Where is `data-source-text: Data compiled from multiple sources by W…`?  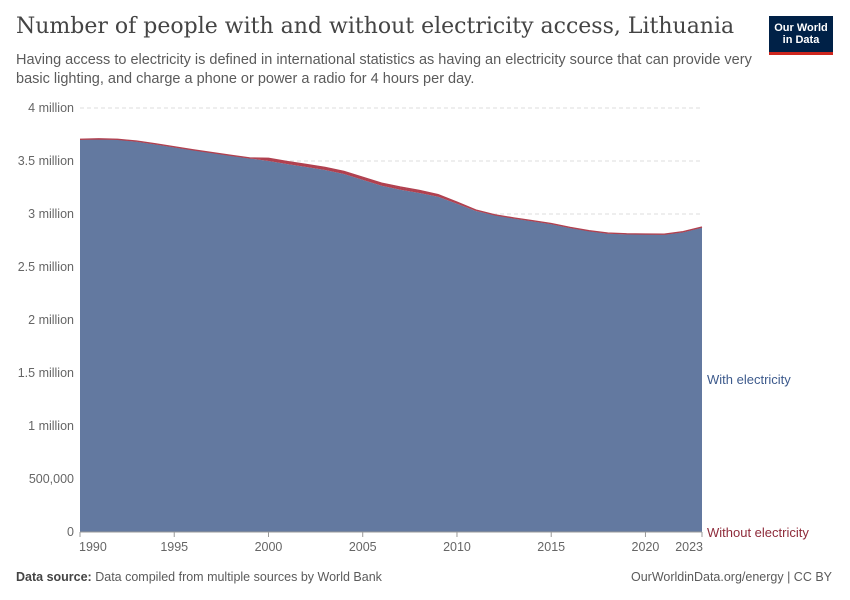
data-source-text: Data compiled from multiple sources by W… is located at coordinates (238, 577).